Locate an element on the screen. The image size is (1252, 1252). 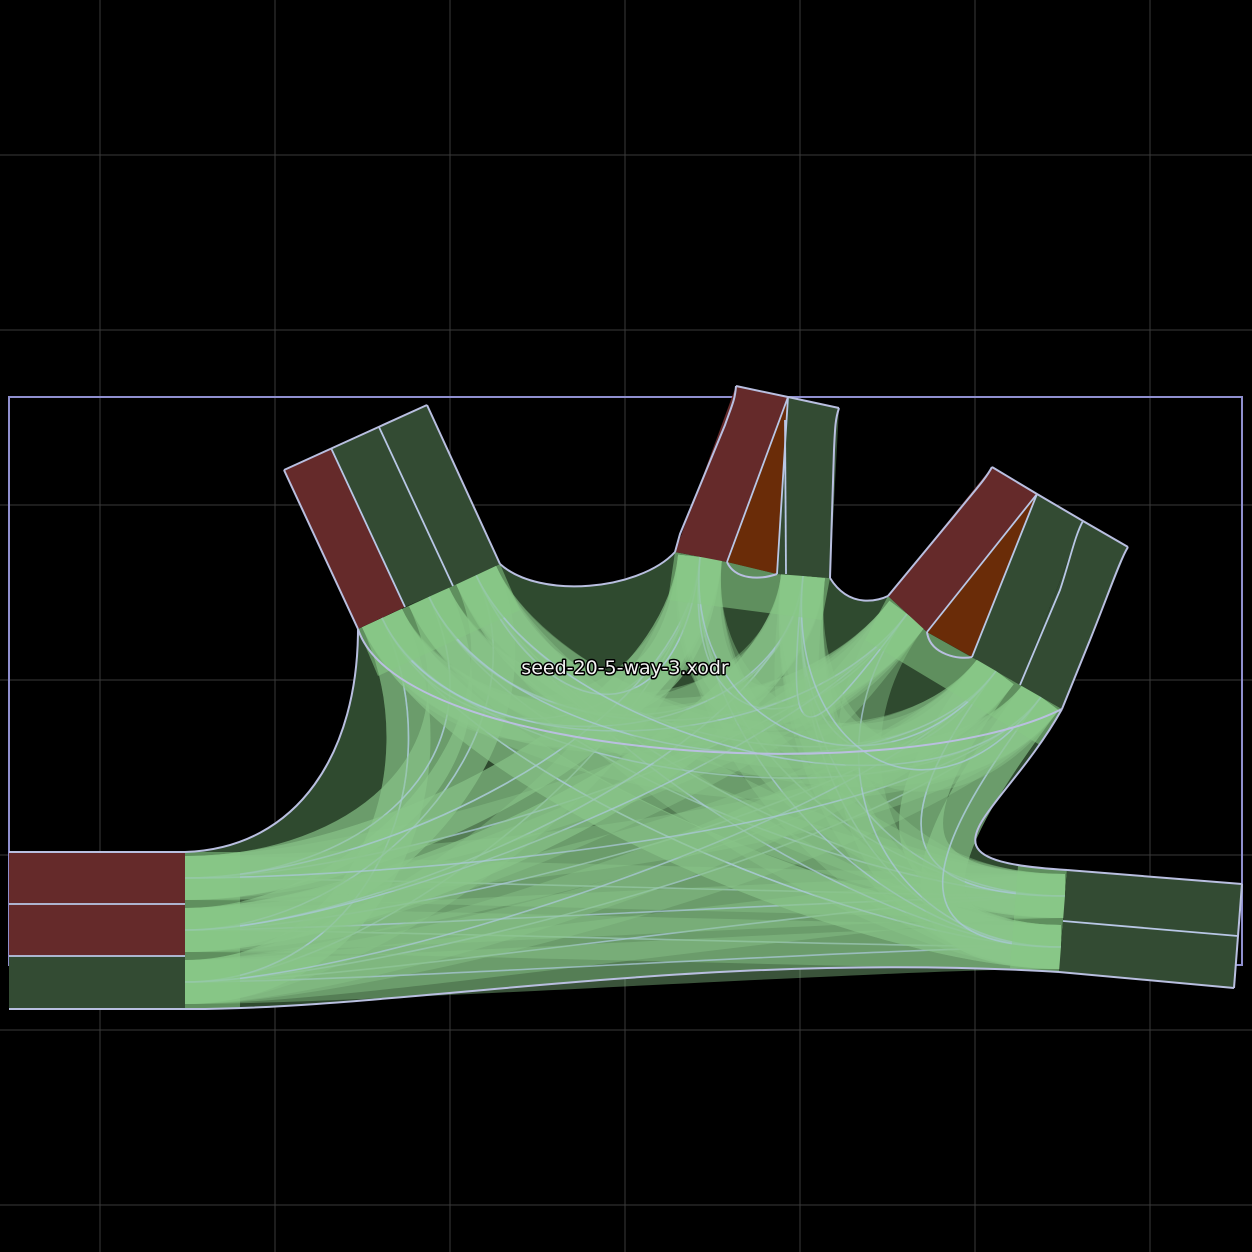
road-arm-north is located at coordinates (757, 482).